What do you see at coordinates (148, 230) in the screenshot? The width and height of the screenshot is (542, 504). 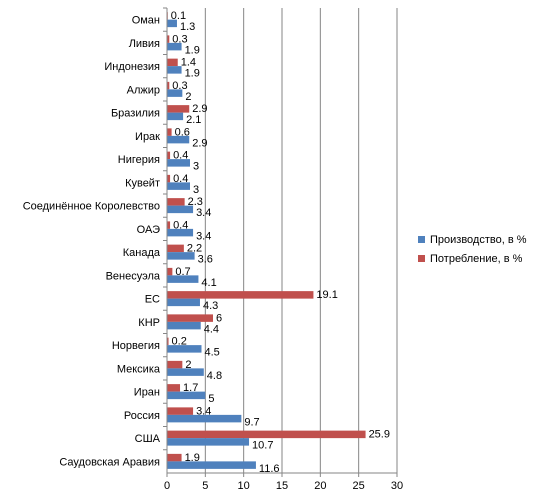 I see `category-label: ОАЭ` at bounding box center [148, 230].